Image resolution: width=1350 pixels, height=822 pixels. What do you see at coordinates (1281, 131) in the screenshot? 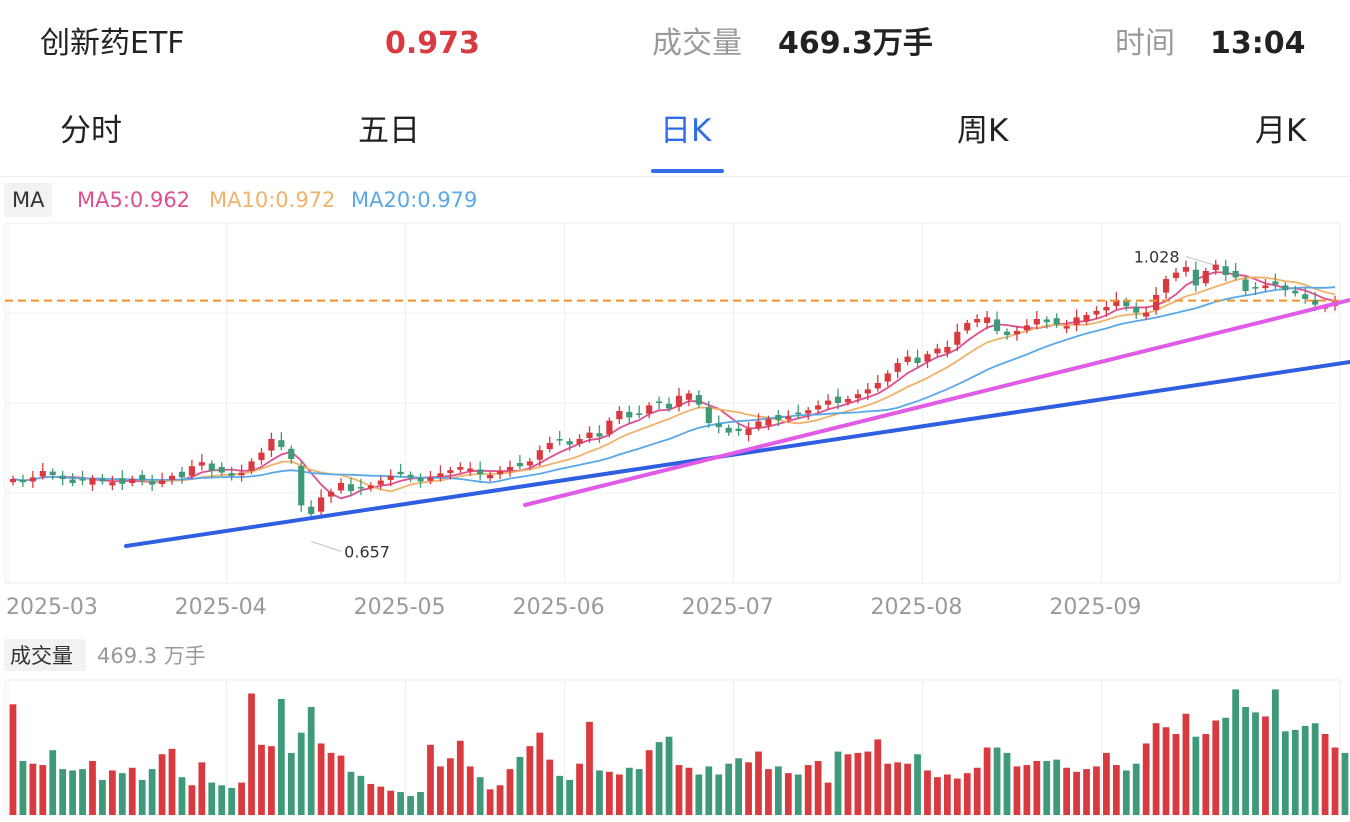
I see `tab-monthly-k: 月K` at bounding box center [1281, 131].